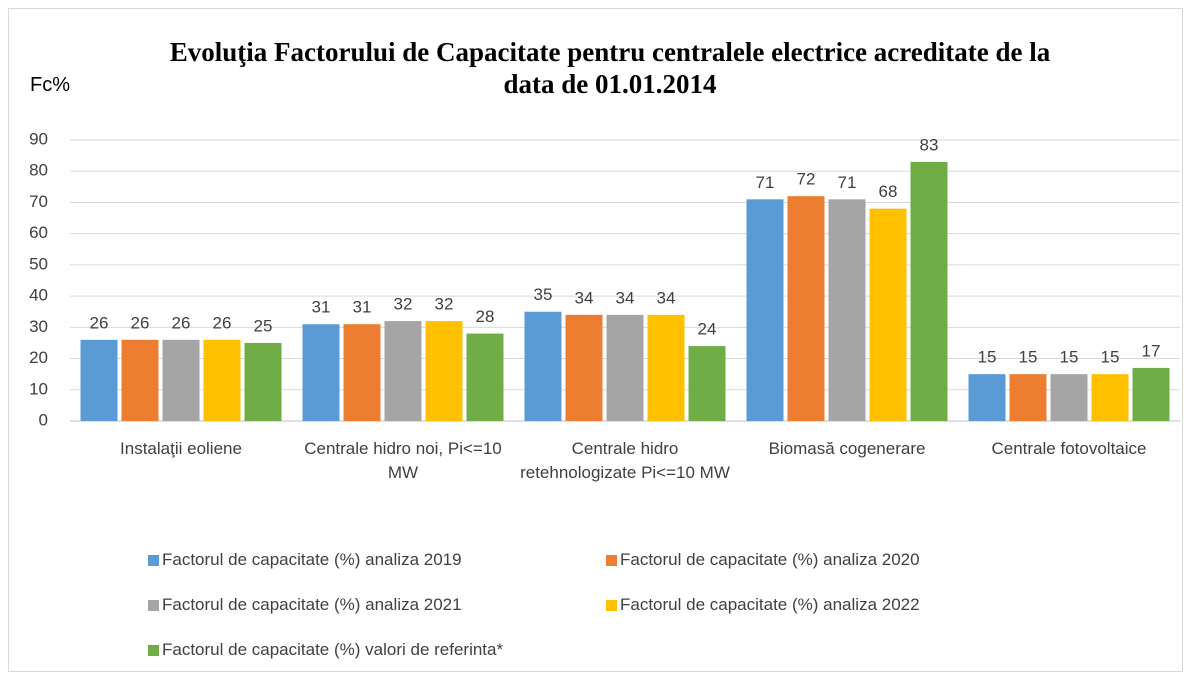 The height and width of the screenshot is (680, 1193). What do you see at coordinates (38, 263) in the screenshot?
I see `y-tick-label: 50` at bounding box center [38, 263].